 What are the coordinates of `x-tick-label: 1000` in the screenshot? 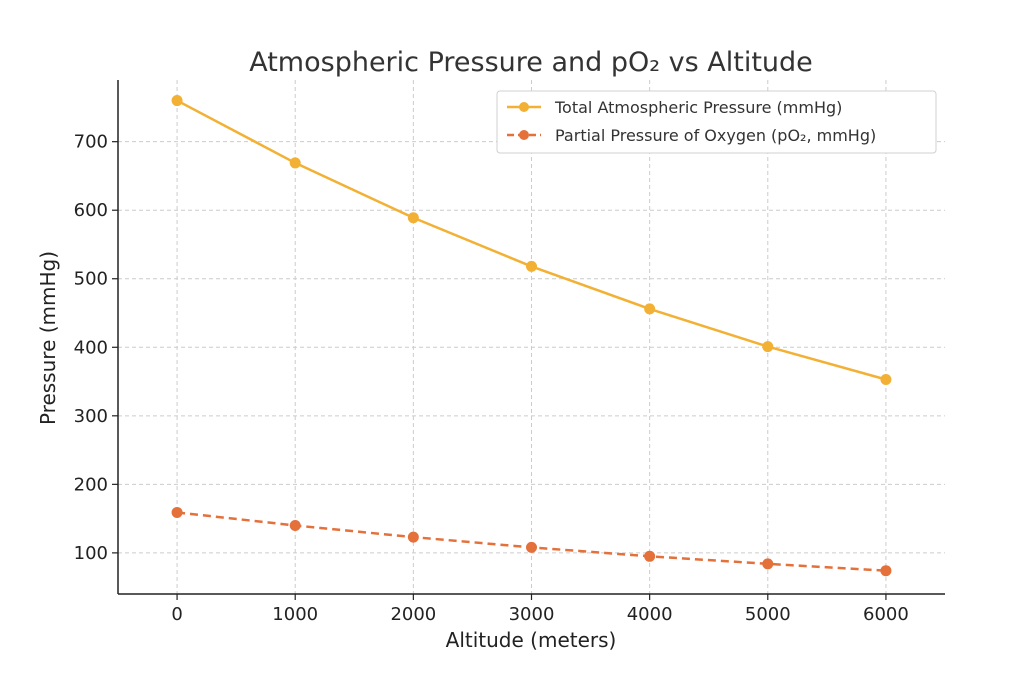 It's located at (295, 614).